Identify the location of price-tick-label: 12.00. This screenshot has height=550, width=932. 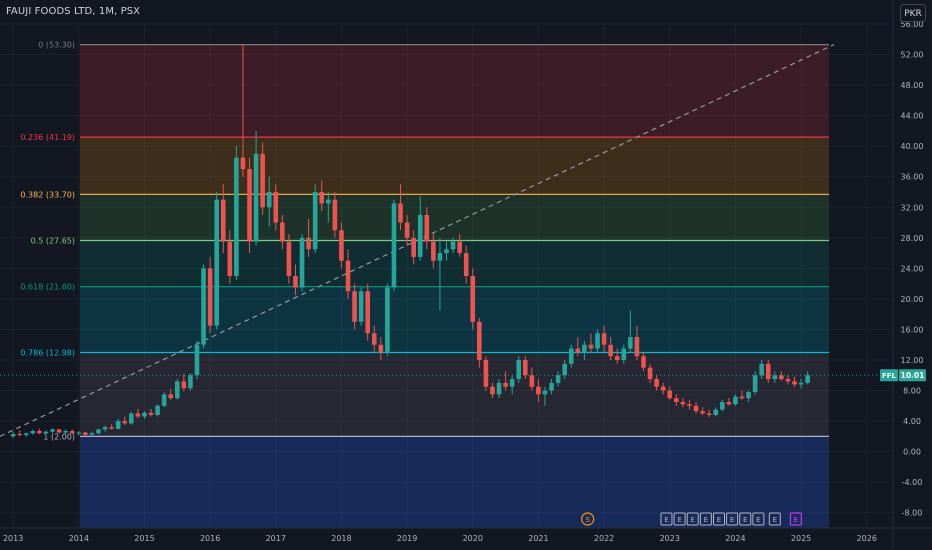
(912, 360).